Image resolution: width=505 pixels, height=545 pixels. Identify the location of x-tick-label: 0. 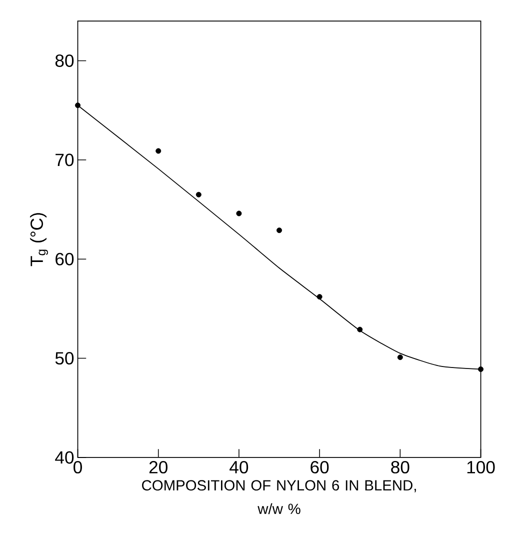
(77, 467).